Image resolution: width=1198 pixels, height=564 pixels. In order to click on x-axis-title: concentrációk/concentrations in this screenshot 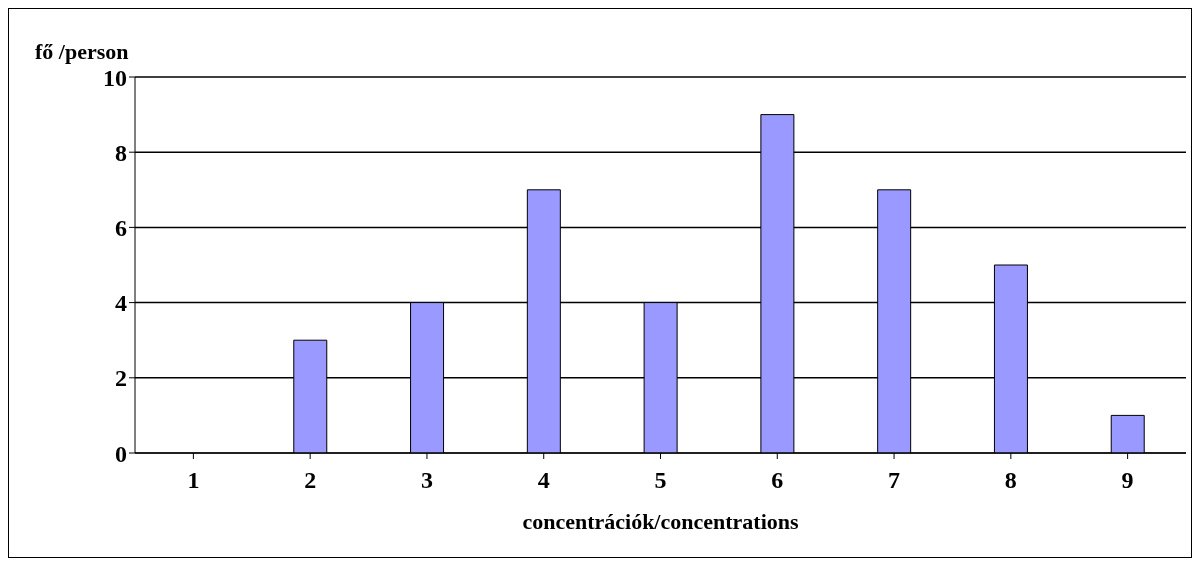, I will do `click(660, 522)`.